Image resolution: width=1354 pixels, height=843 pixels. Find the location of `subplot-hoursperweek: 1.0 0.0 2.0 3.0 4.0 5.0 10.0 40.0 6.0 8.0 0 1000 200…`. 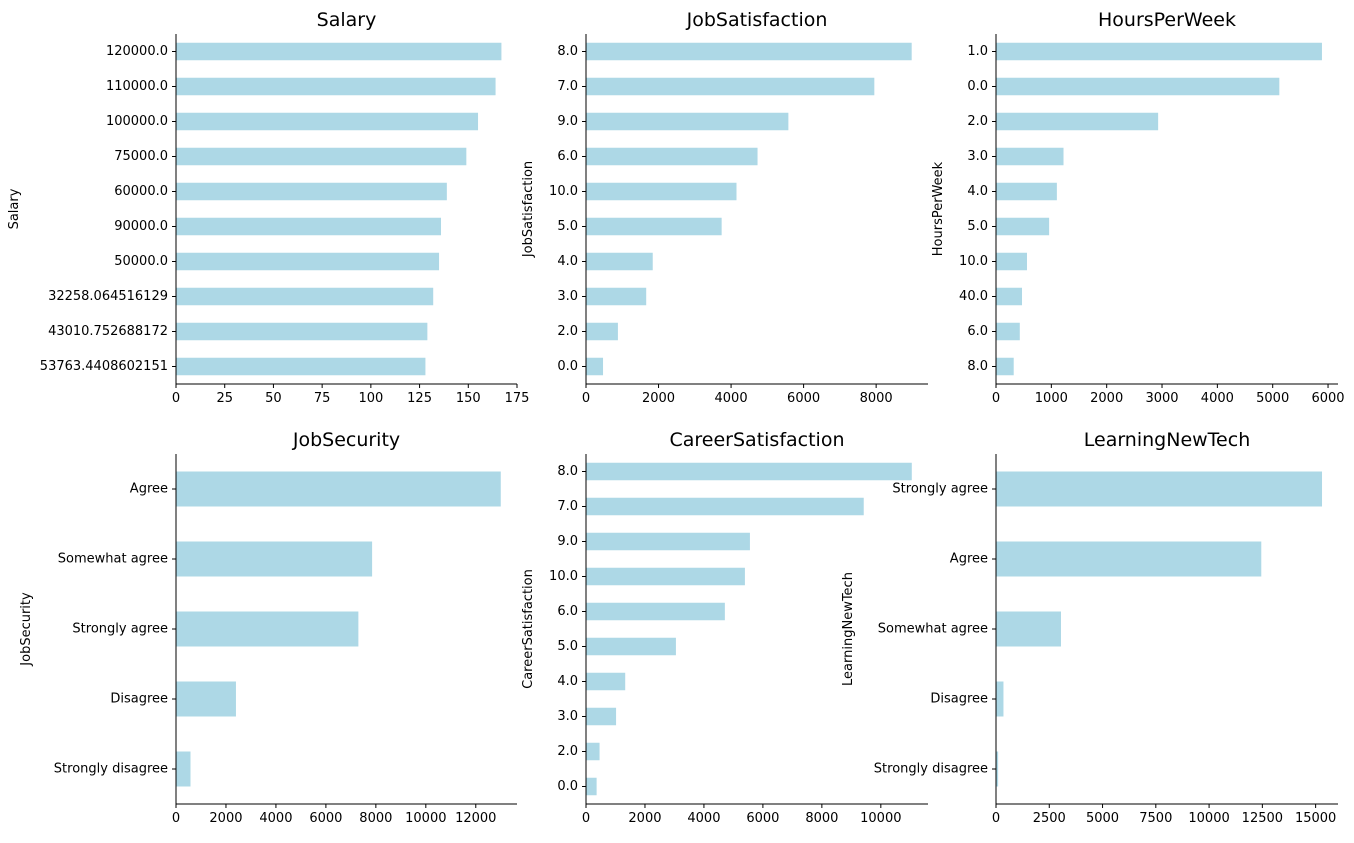

subplot-hoursperweek: 1.0 0.0 2.0 3.0 4.0 5.0 10.0 40.0 6.0 8.0 0 1000 200… is located at coordinates (1138, 207).